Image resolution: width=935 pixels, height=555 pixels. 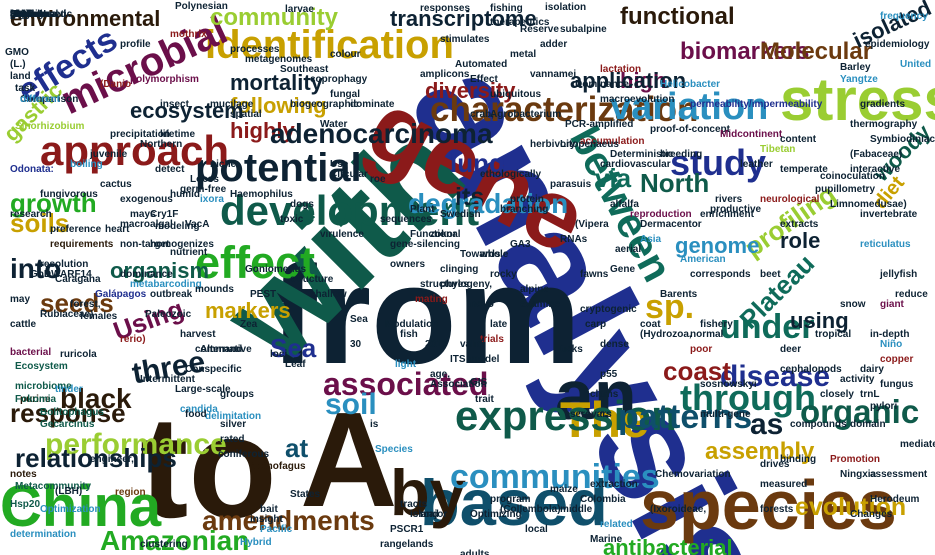 I want to click on cloud-word: snow, so click(x=853, y=304).